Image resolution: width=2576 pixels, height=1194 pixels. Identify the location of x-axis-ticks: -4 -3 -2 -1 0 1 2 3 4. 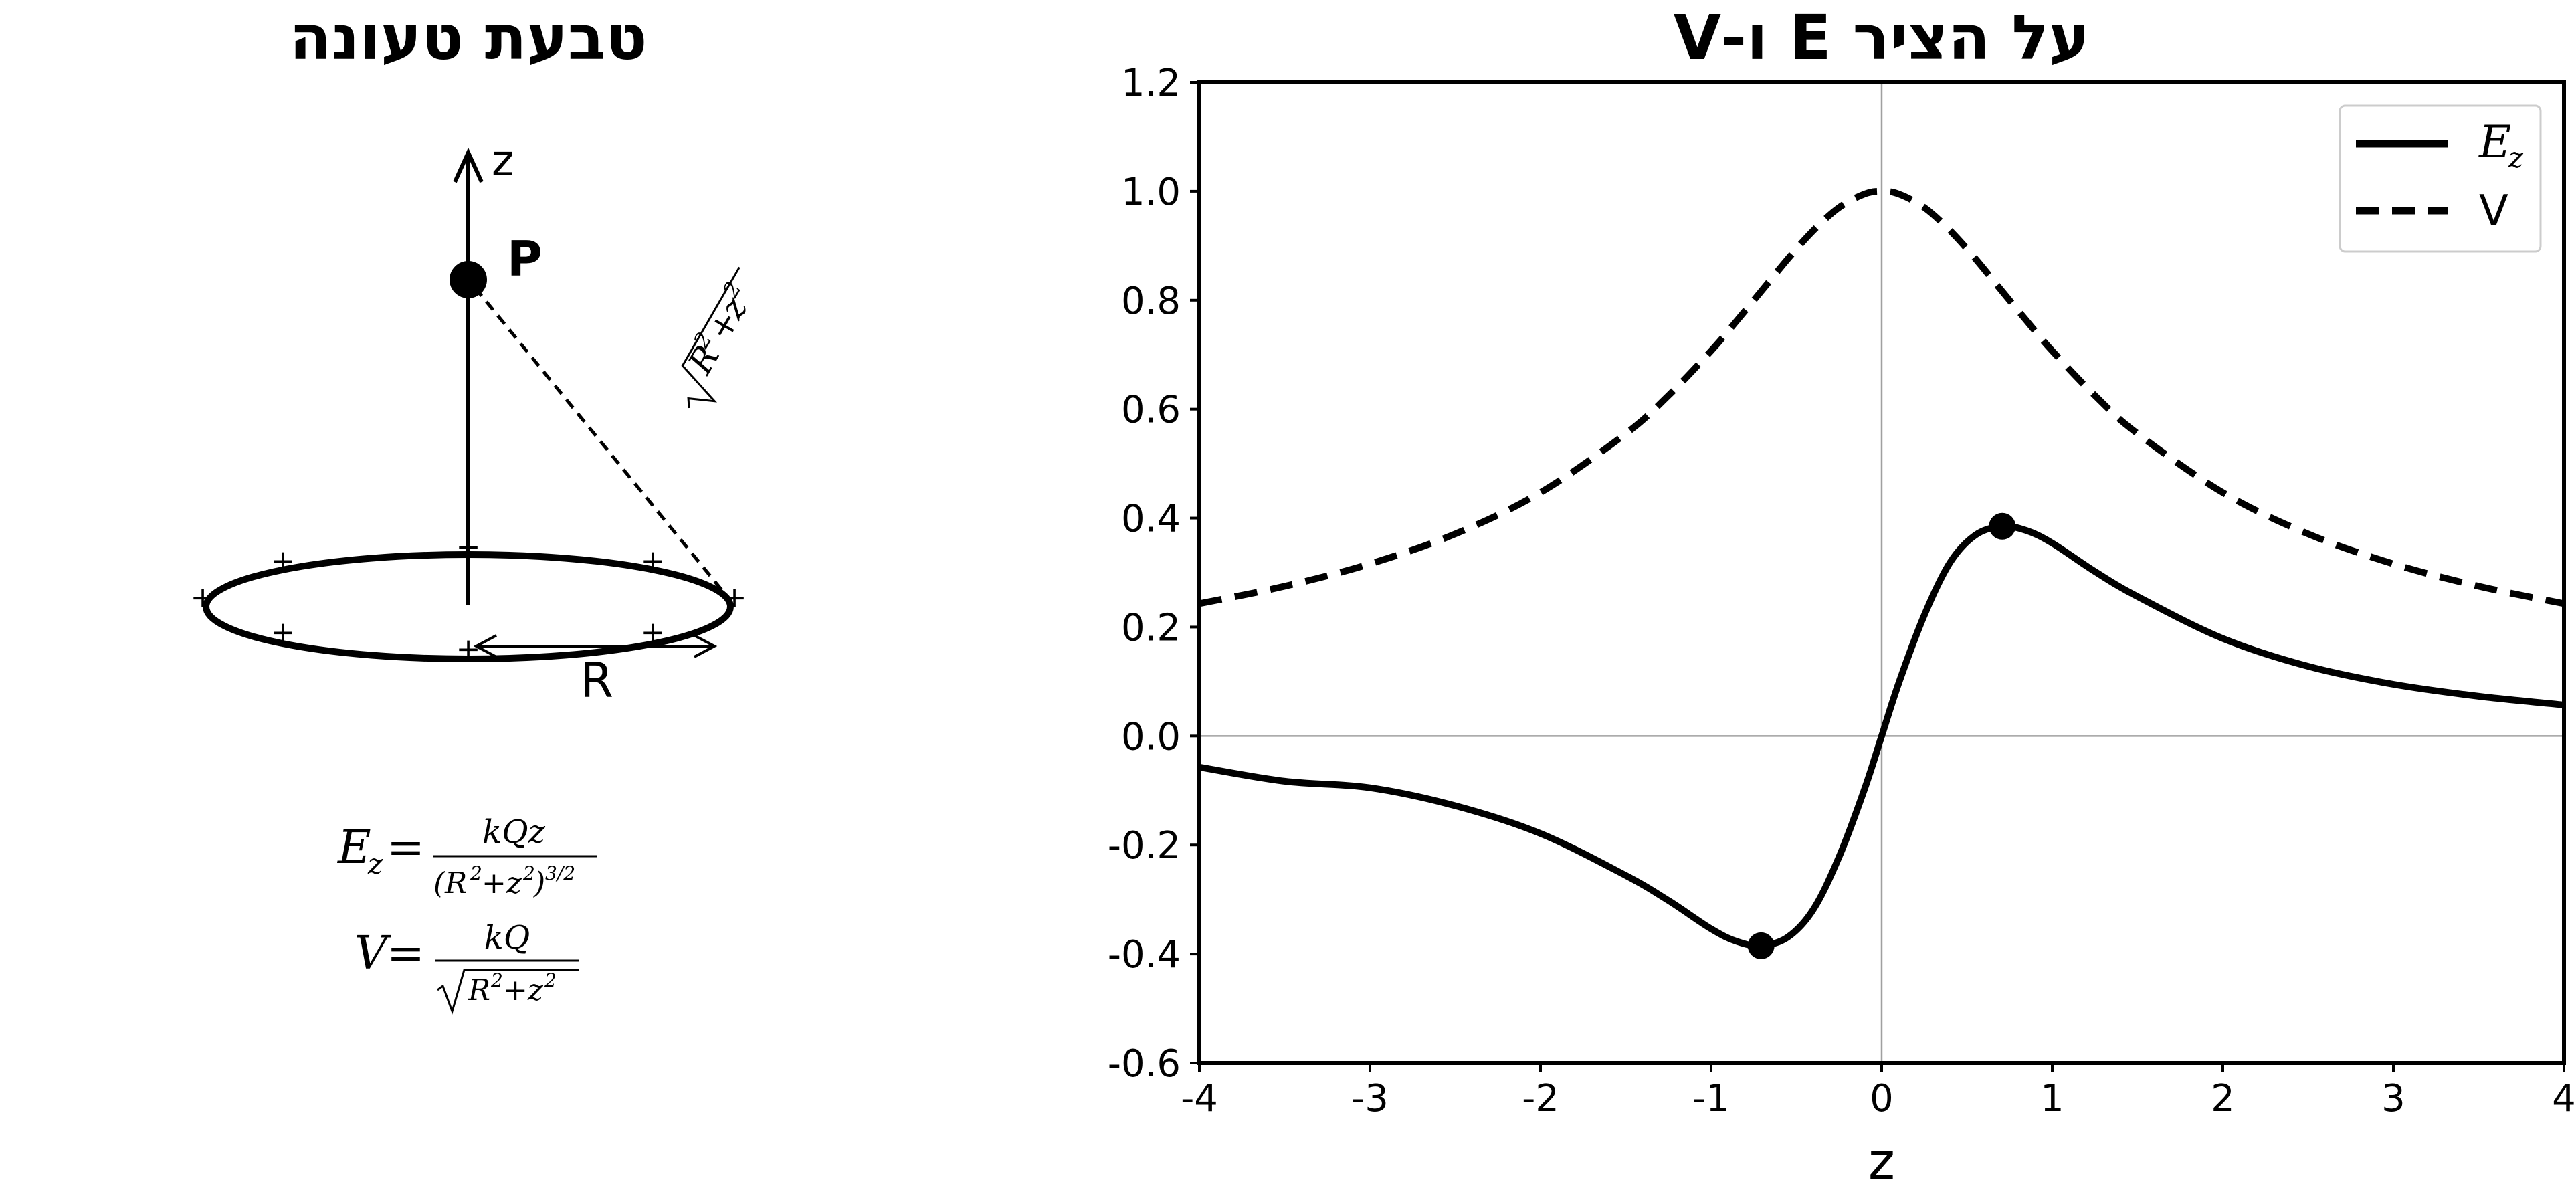
(1878, 1091).